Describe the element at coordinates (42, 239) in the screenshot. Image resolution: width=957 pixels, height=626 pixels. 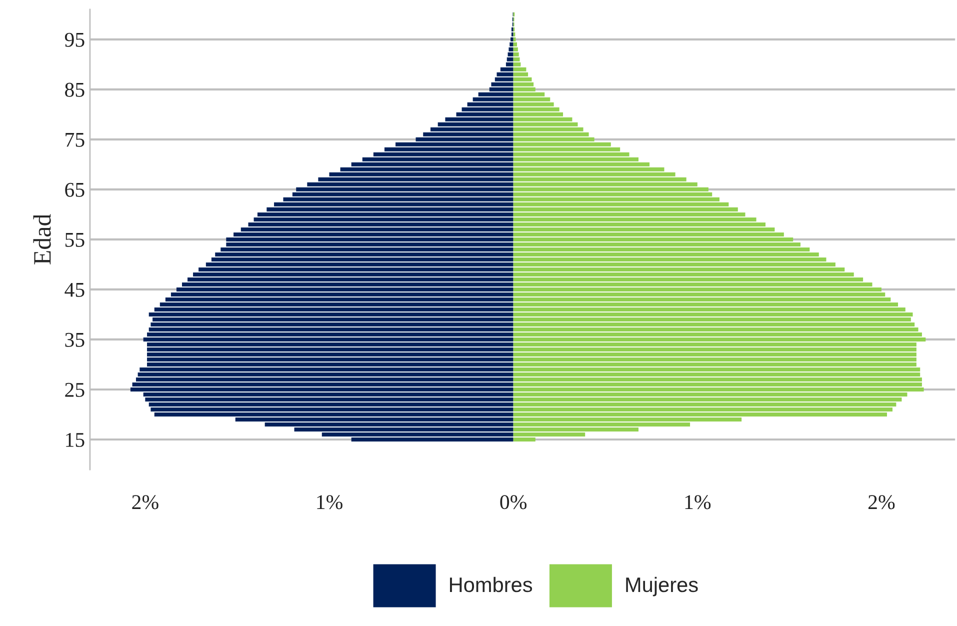
I see `y-axis-title: Edad` at that location.